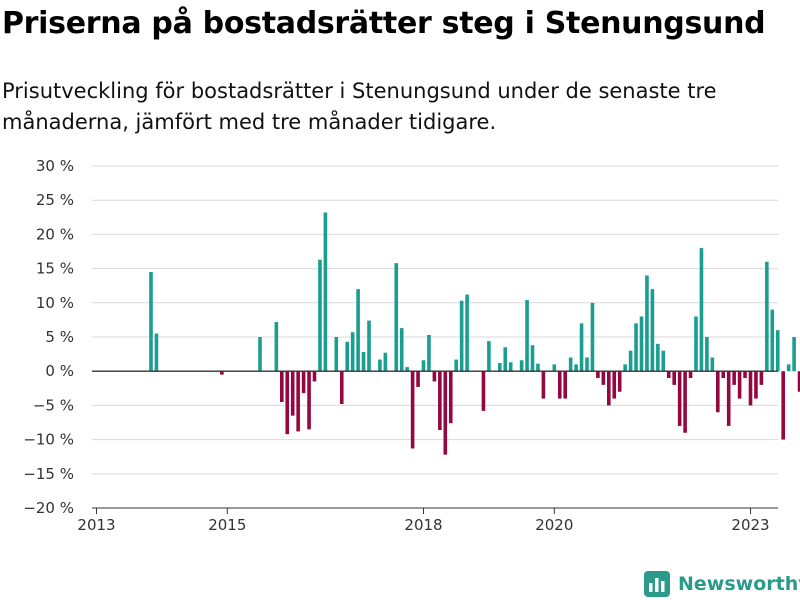 This screenshot has width=800, height=600. Describe the element at coordinates (55, 166) in the screenshot. I see `y-tick-label: 30 %` at that location.